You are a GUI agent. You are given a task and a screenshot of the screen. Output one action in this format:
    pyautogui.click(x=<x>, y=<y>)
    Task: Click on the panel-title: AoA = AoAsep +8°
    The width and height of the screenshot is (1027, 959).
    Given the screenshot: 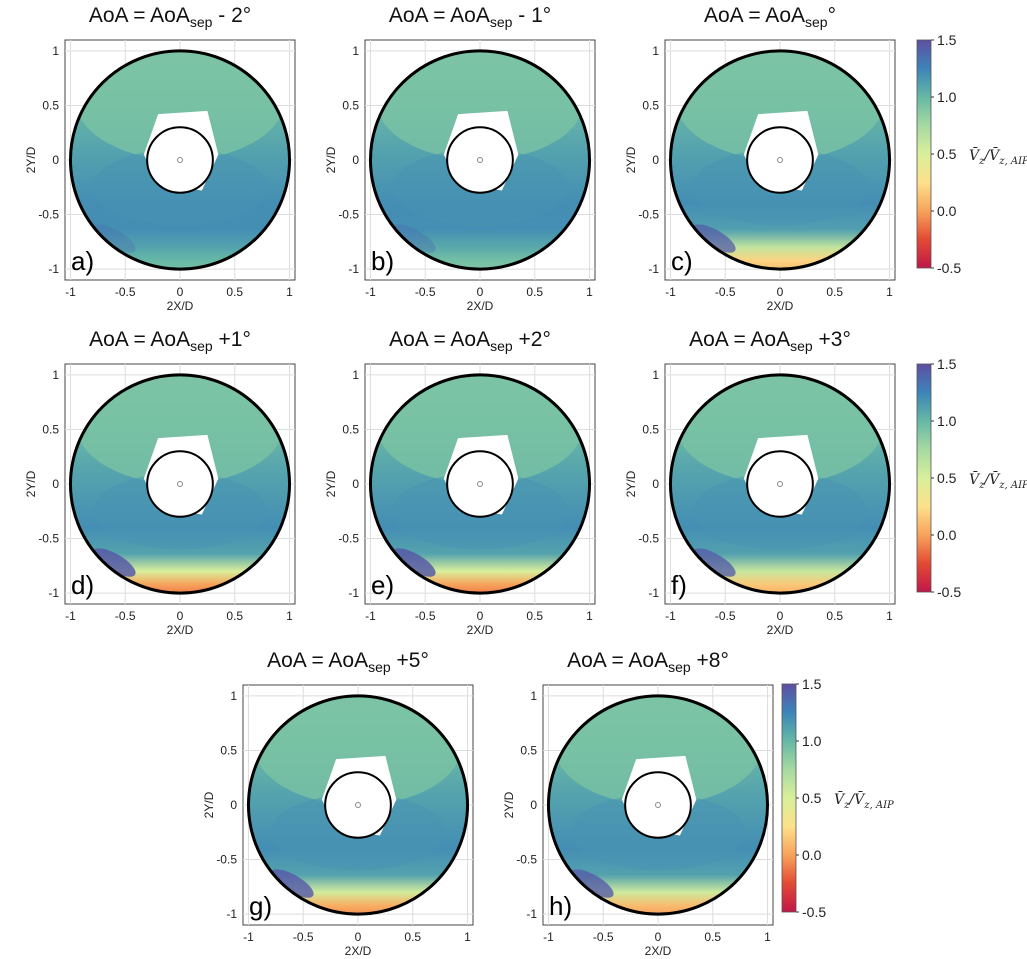 What is the action you would take?
    pyautogui.click(x=648, y=662)
    